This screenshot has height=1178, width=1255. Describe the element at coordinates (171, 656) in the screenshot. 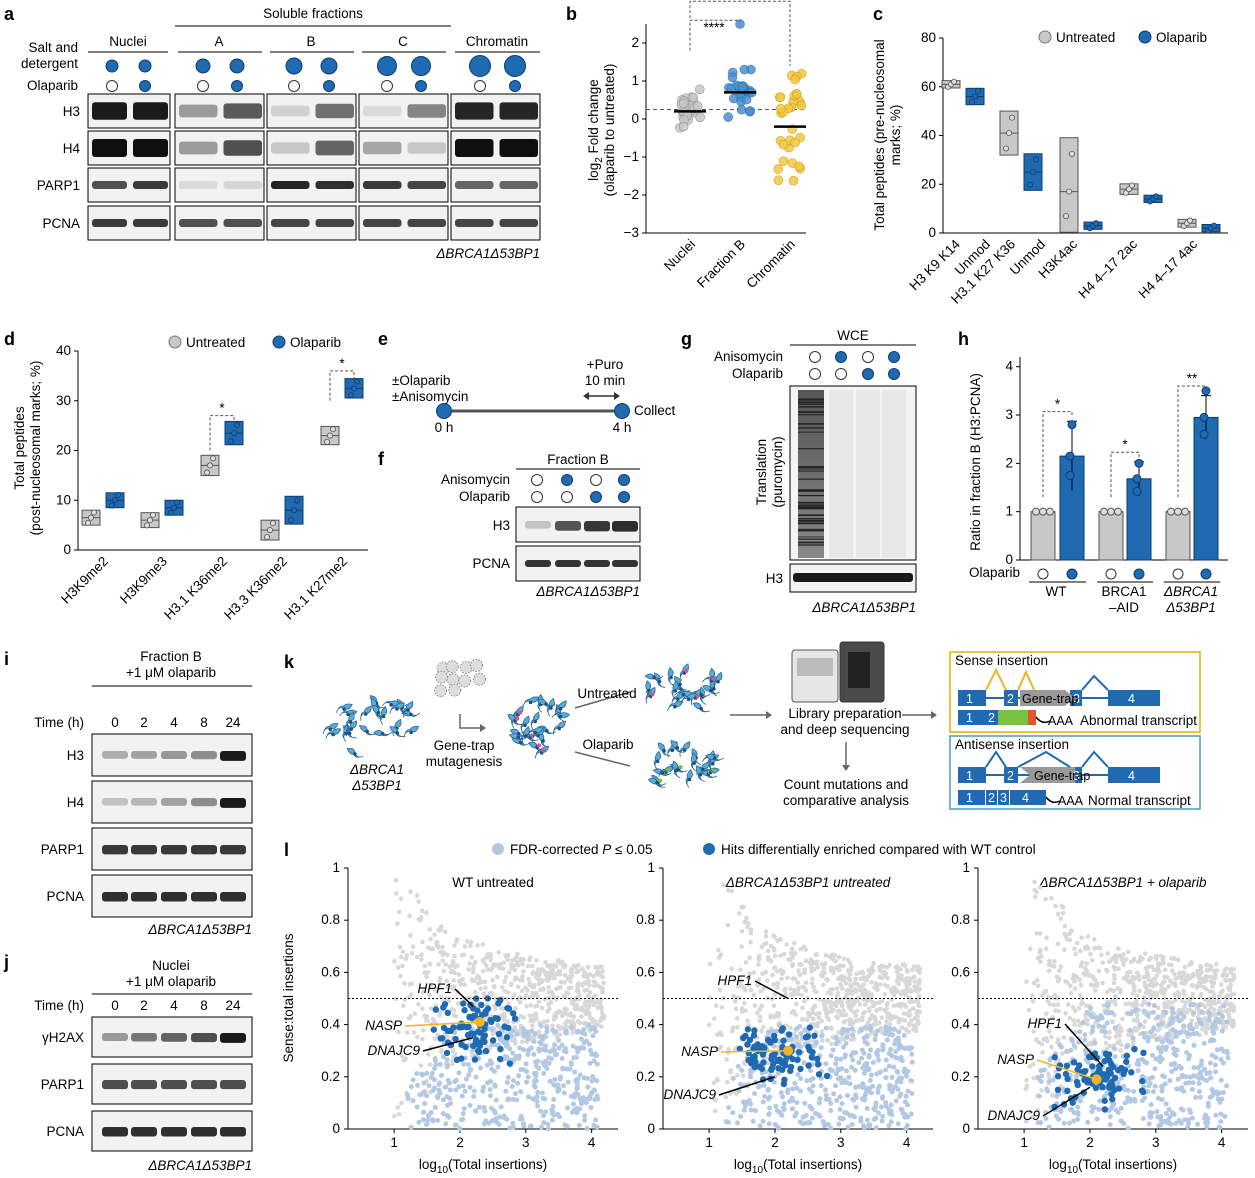

I see `i-title-1: Fraction B` at that location.